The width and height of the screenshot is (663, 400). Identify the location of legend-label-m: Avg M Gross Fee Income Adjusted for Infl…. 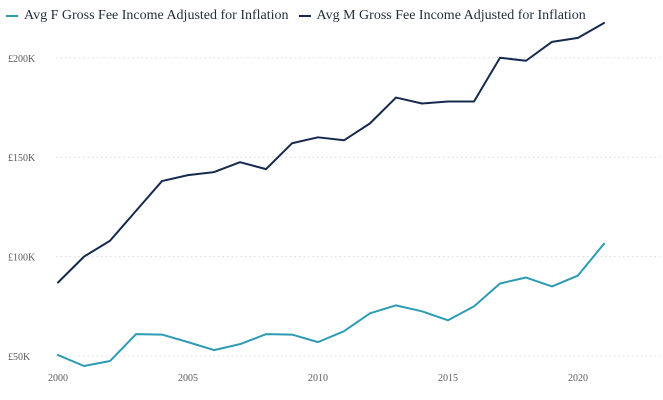
(451, 15).